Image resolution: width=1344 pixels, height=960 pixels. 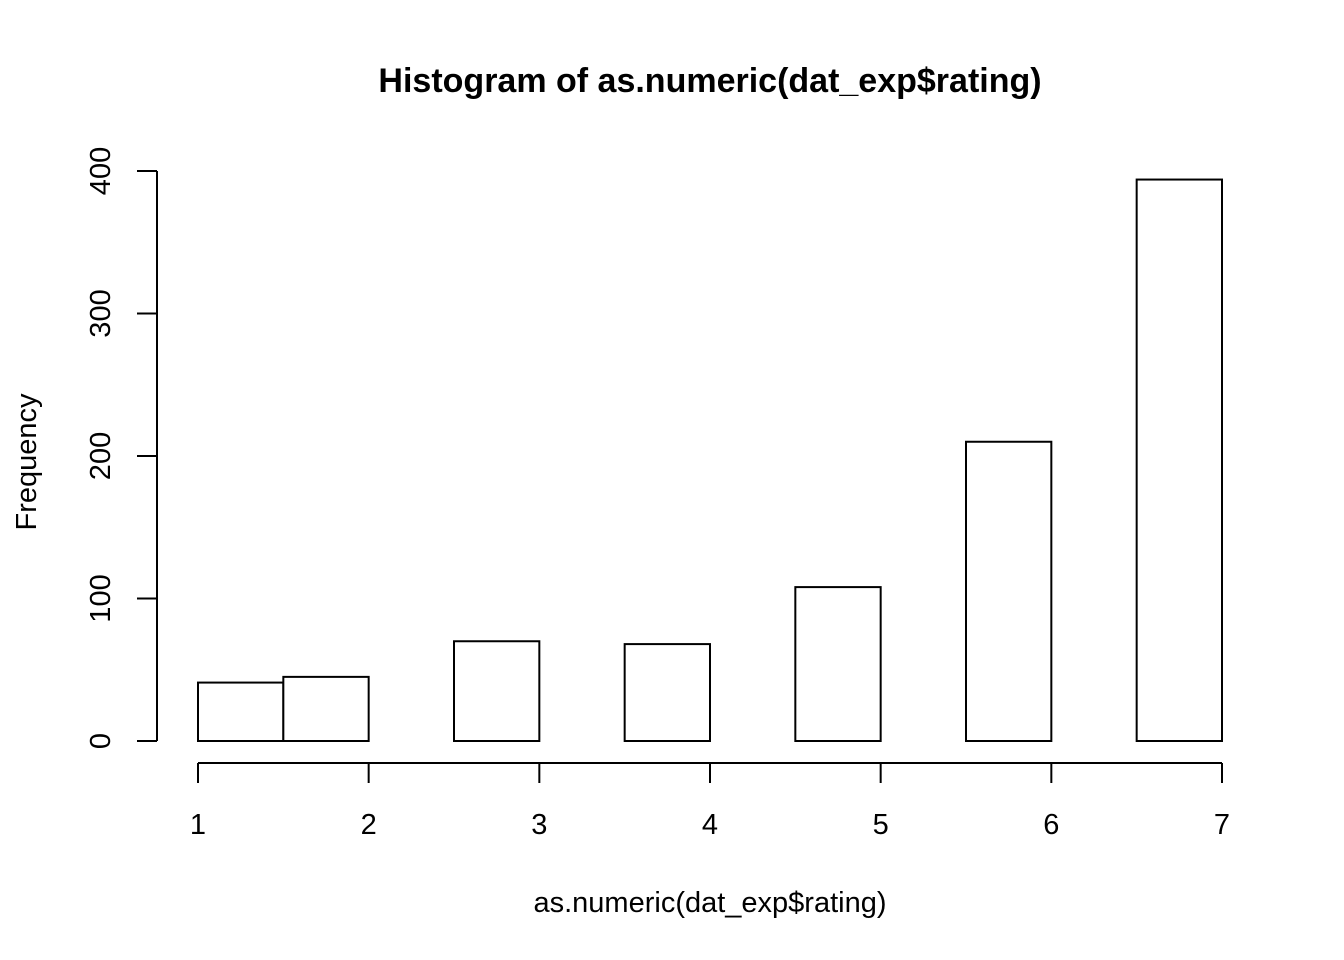 What do you see at coordinates (198, 825) in the screenshot?
I see `x-tick-label: 1` at bounding box center [198, 825].